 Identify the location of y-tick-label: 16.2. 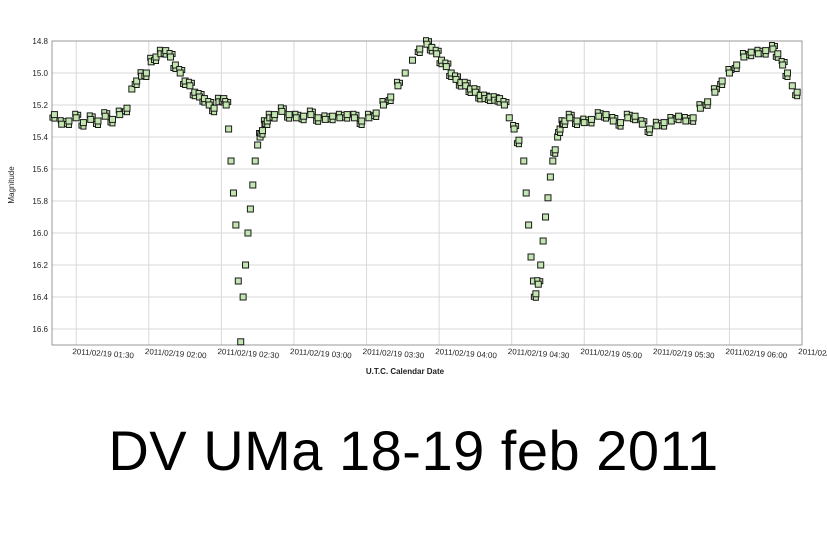
(40, 265).